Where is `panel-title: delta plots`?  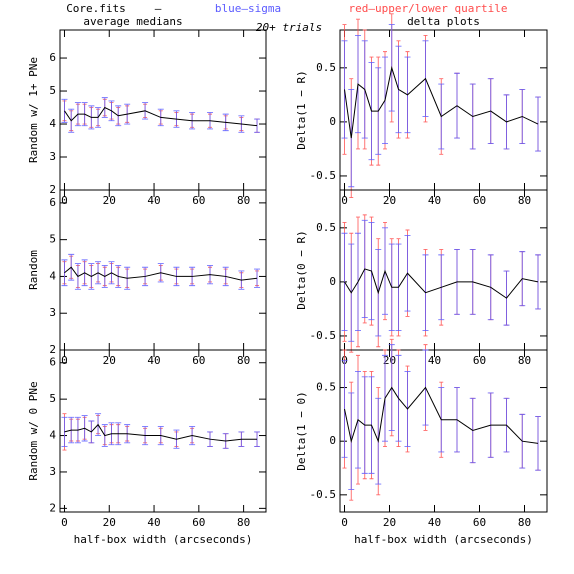
panel-title: delta plots is located at coordinates (443, 21).